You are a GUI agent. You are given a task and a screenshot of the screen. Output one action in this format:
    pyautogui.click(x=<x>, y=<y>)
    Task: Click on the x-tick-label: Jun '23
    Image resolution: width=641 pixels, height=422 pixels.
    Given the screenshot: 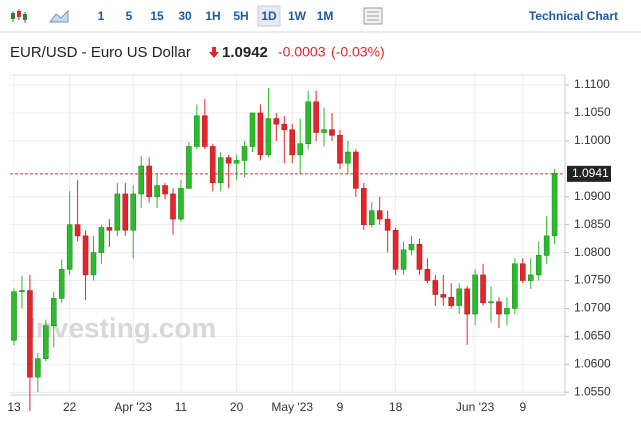 What is the action you would take?
    pyautogui.click(x=475, y=407)
    